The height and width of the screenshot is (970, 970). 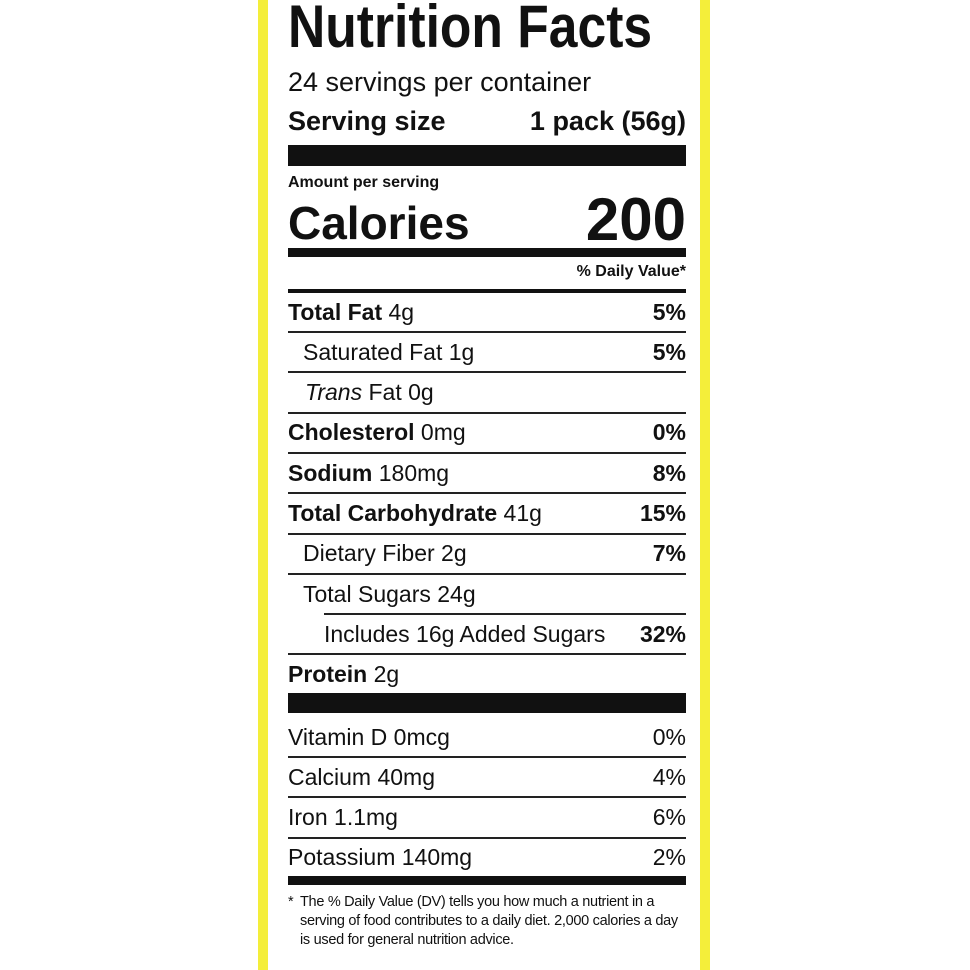 I want to click on nutrient-dv: 0%, so click(x=669, y=432).